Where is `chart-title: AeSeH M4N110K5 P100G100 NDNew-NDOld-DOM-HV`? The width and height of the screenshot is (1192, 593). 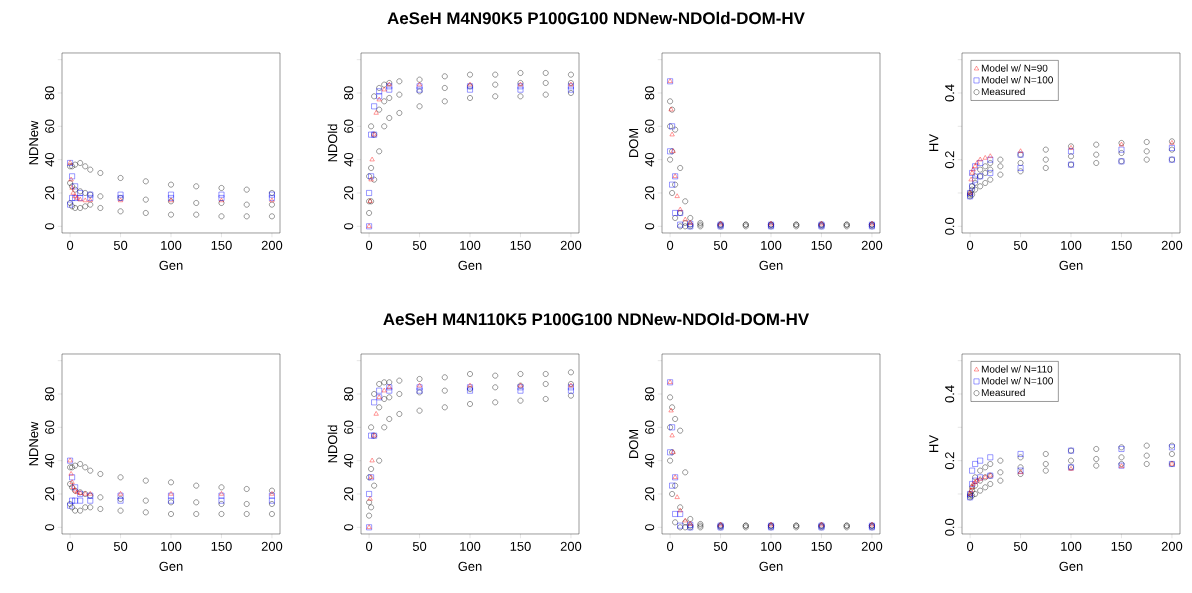 chart-title: AeSeH M4N110K5 P100G100 NDNew-NDOld-DOM-HV is located at coordinates (596, 319).